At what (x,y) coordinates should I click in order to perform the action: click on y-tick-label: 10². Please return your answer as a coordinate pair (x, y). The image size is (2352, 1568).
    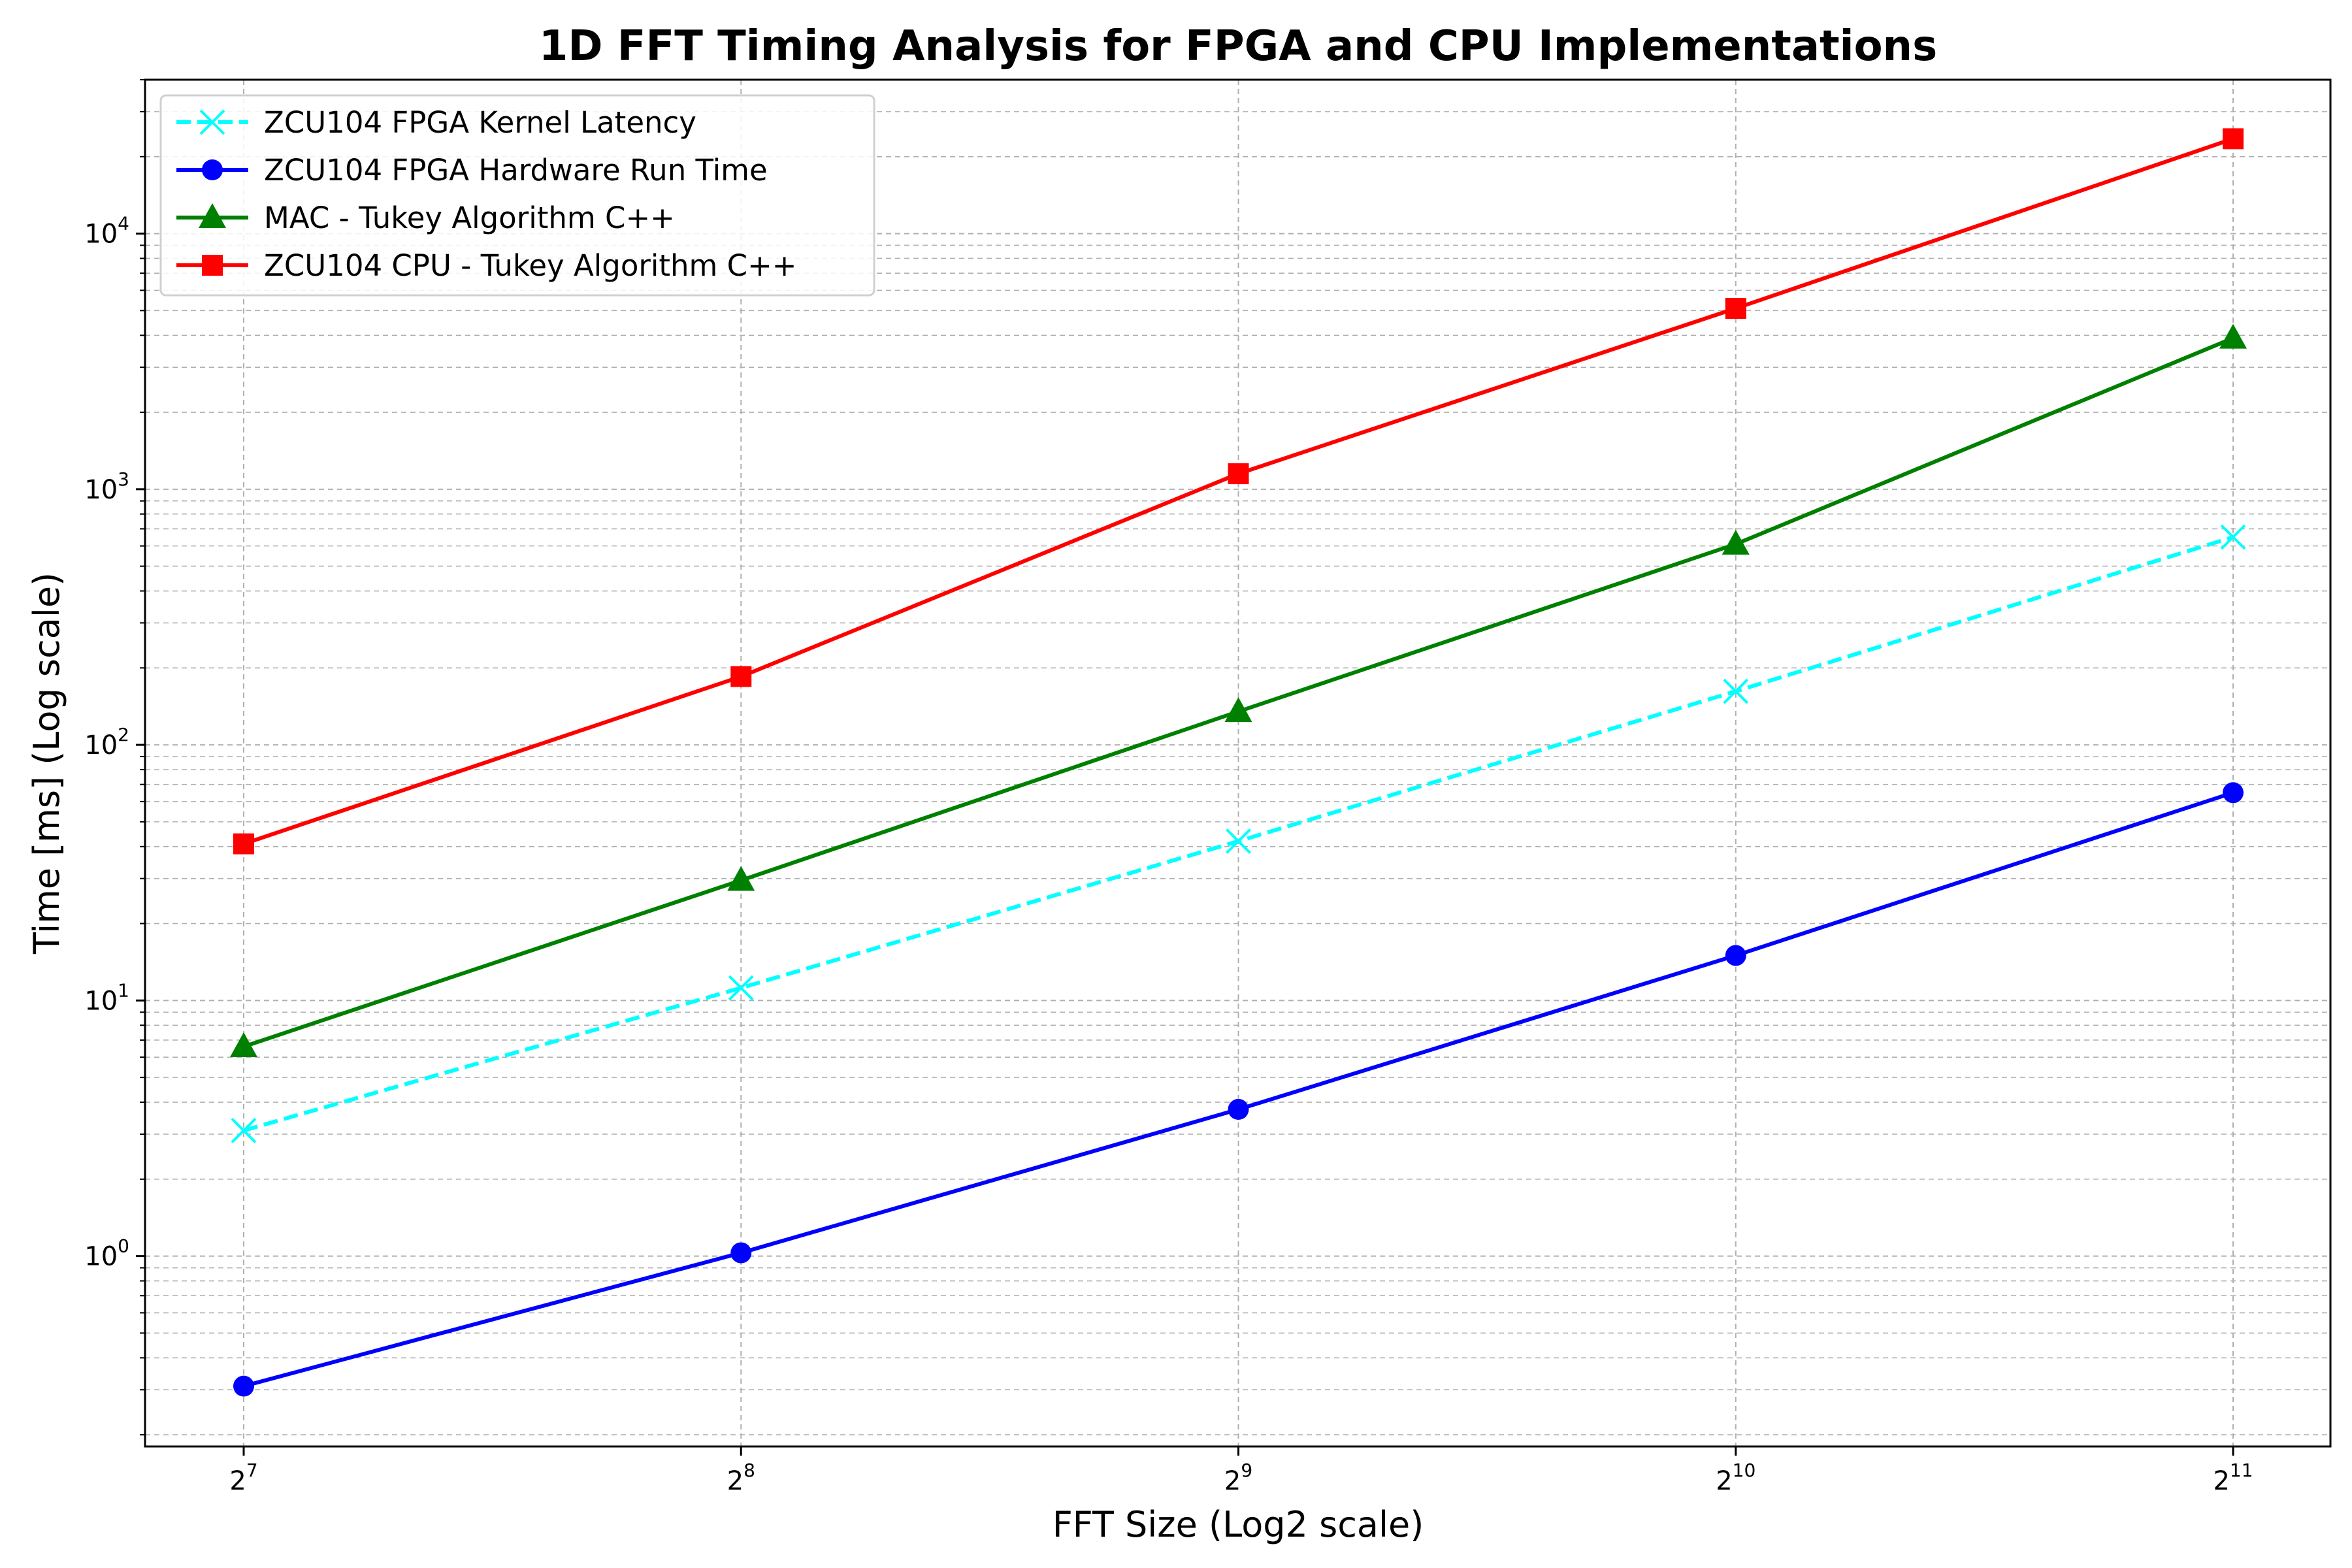
    Looking at the image, I should click on (106, 742).